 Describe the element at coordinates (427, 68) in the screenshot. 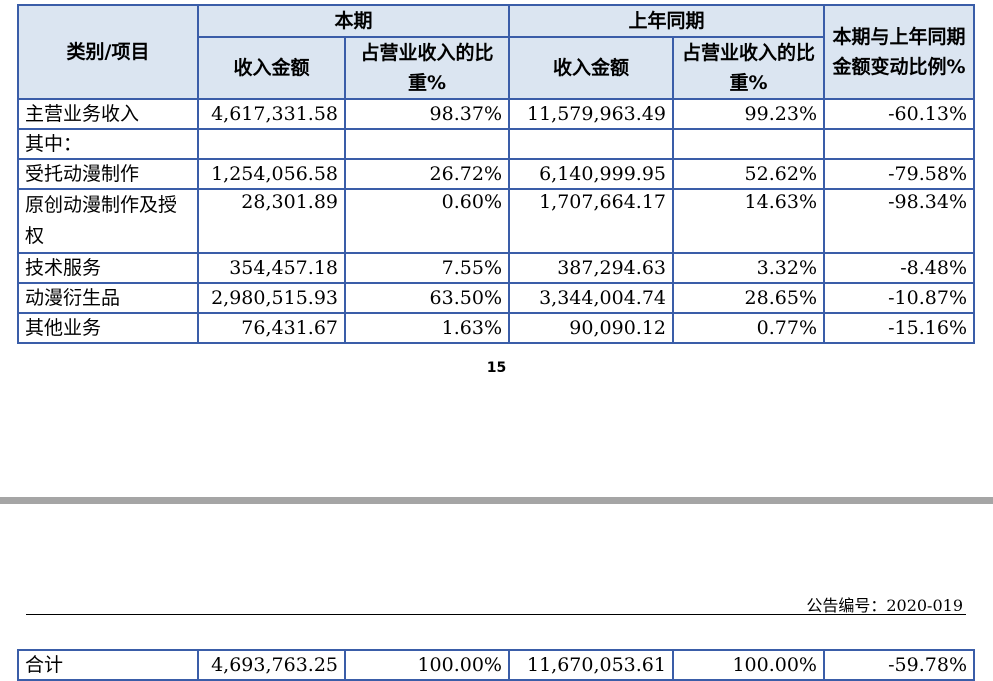

I see `header-cur-revenue-share: 占营业收入的比重%` at that location.